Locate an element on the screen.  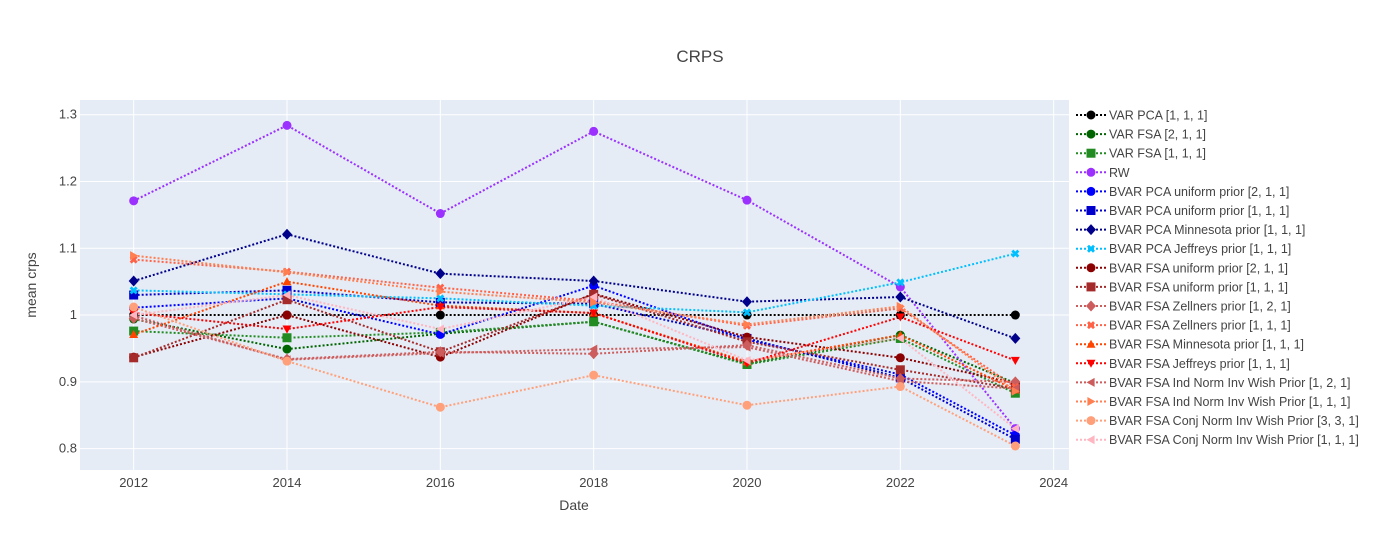
legend-item: BVAR FSA uniform prior [2, 1, 1] is located at coordinates (1182, 268).